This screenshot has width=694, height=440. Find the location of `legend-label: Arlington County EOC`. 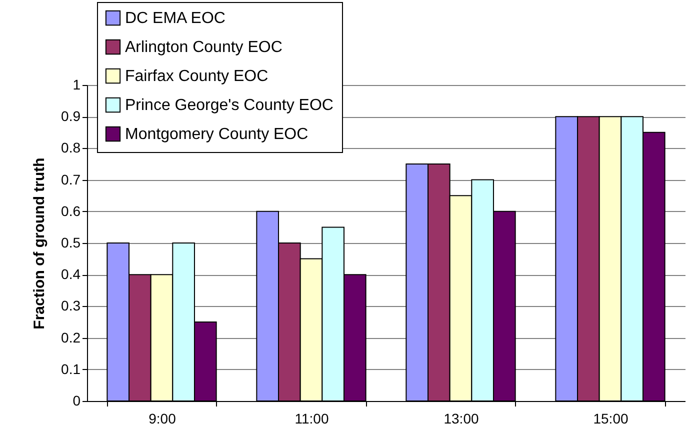

legend-label: Arlington County EOC is located at coordinates (203, 47).